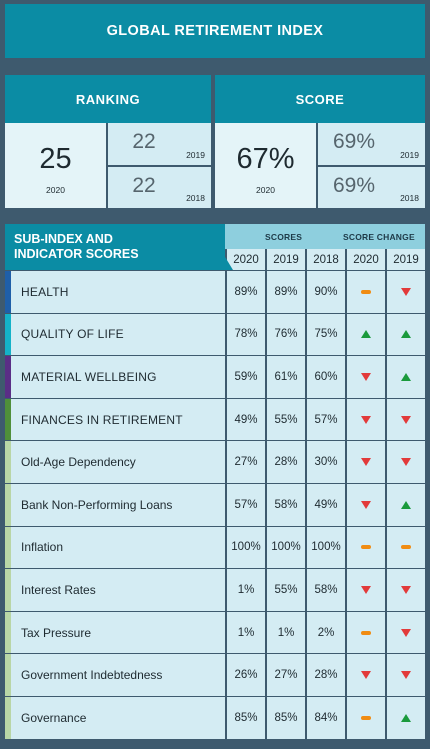  I want to click on row-label: FINANCES IN RETIREMENT, so click(102, 419).